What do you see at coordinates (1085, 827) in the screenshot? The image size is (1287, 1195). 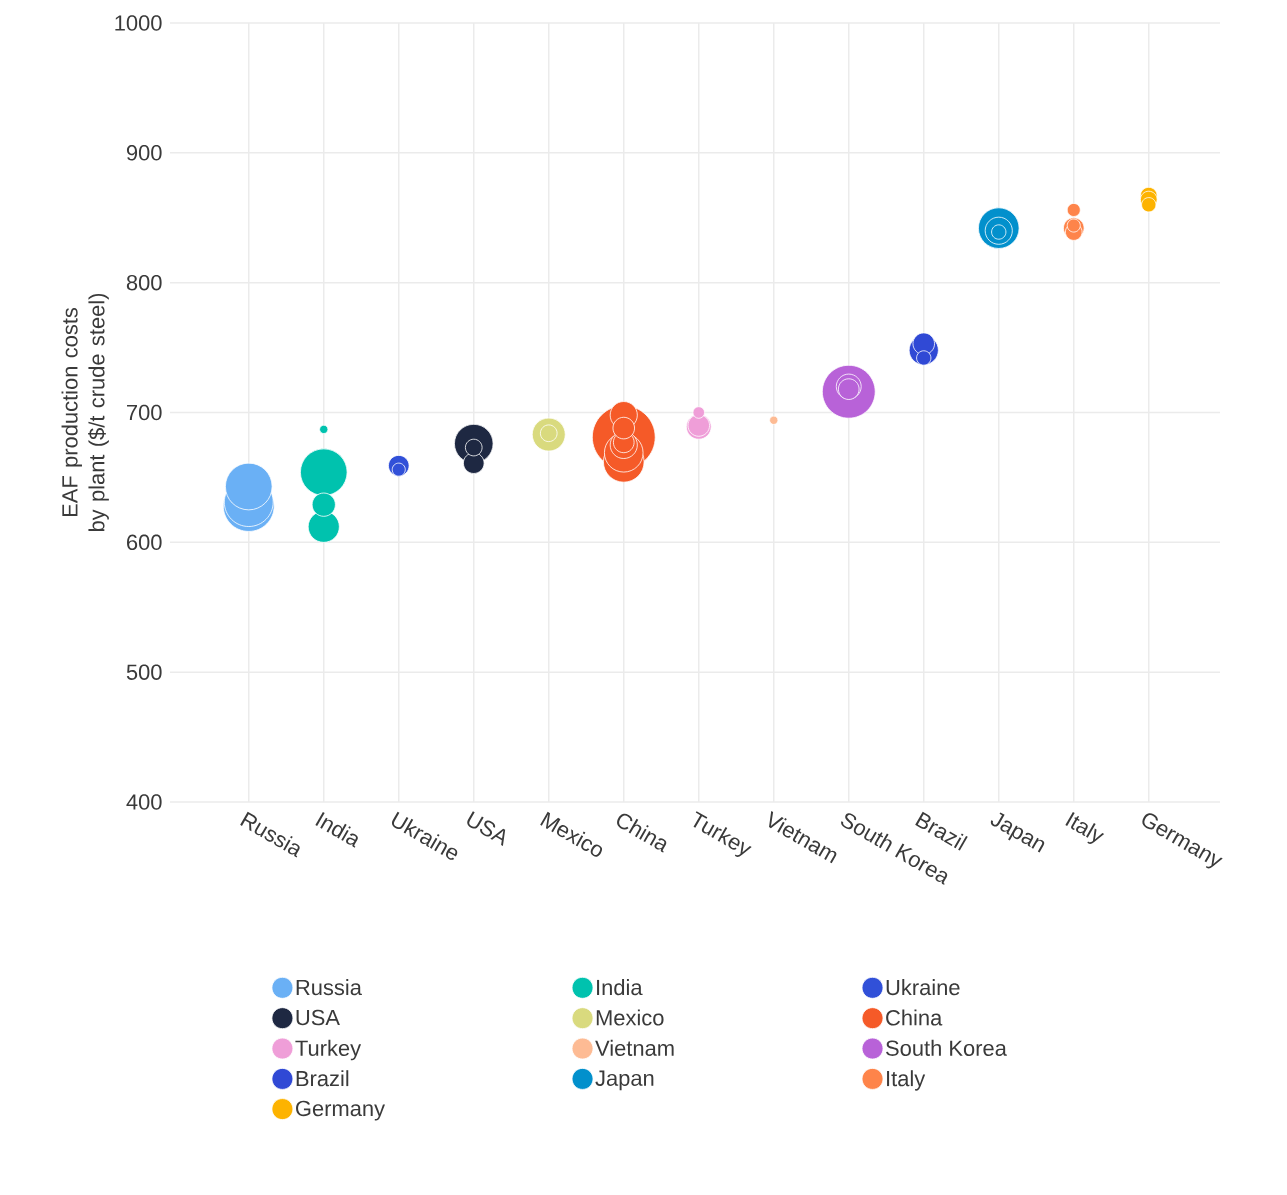 I see `x-tick-label: Italy` at bounding box center [1085, 827].